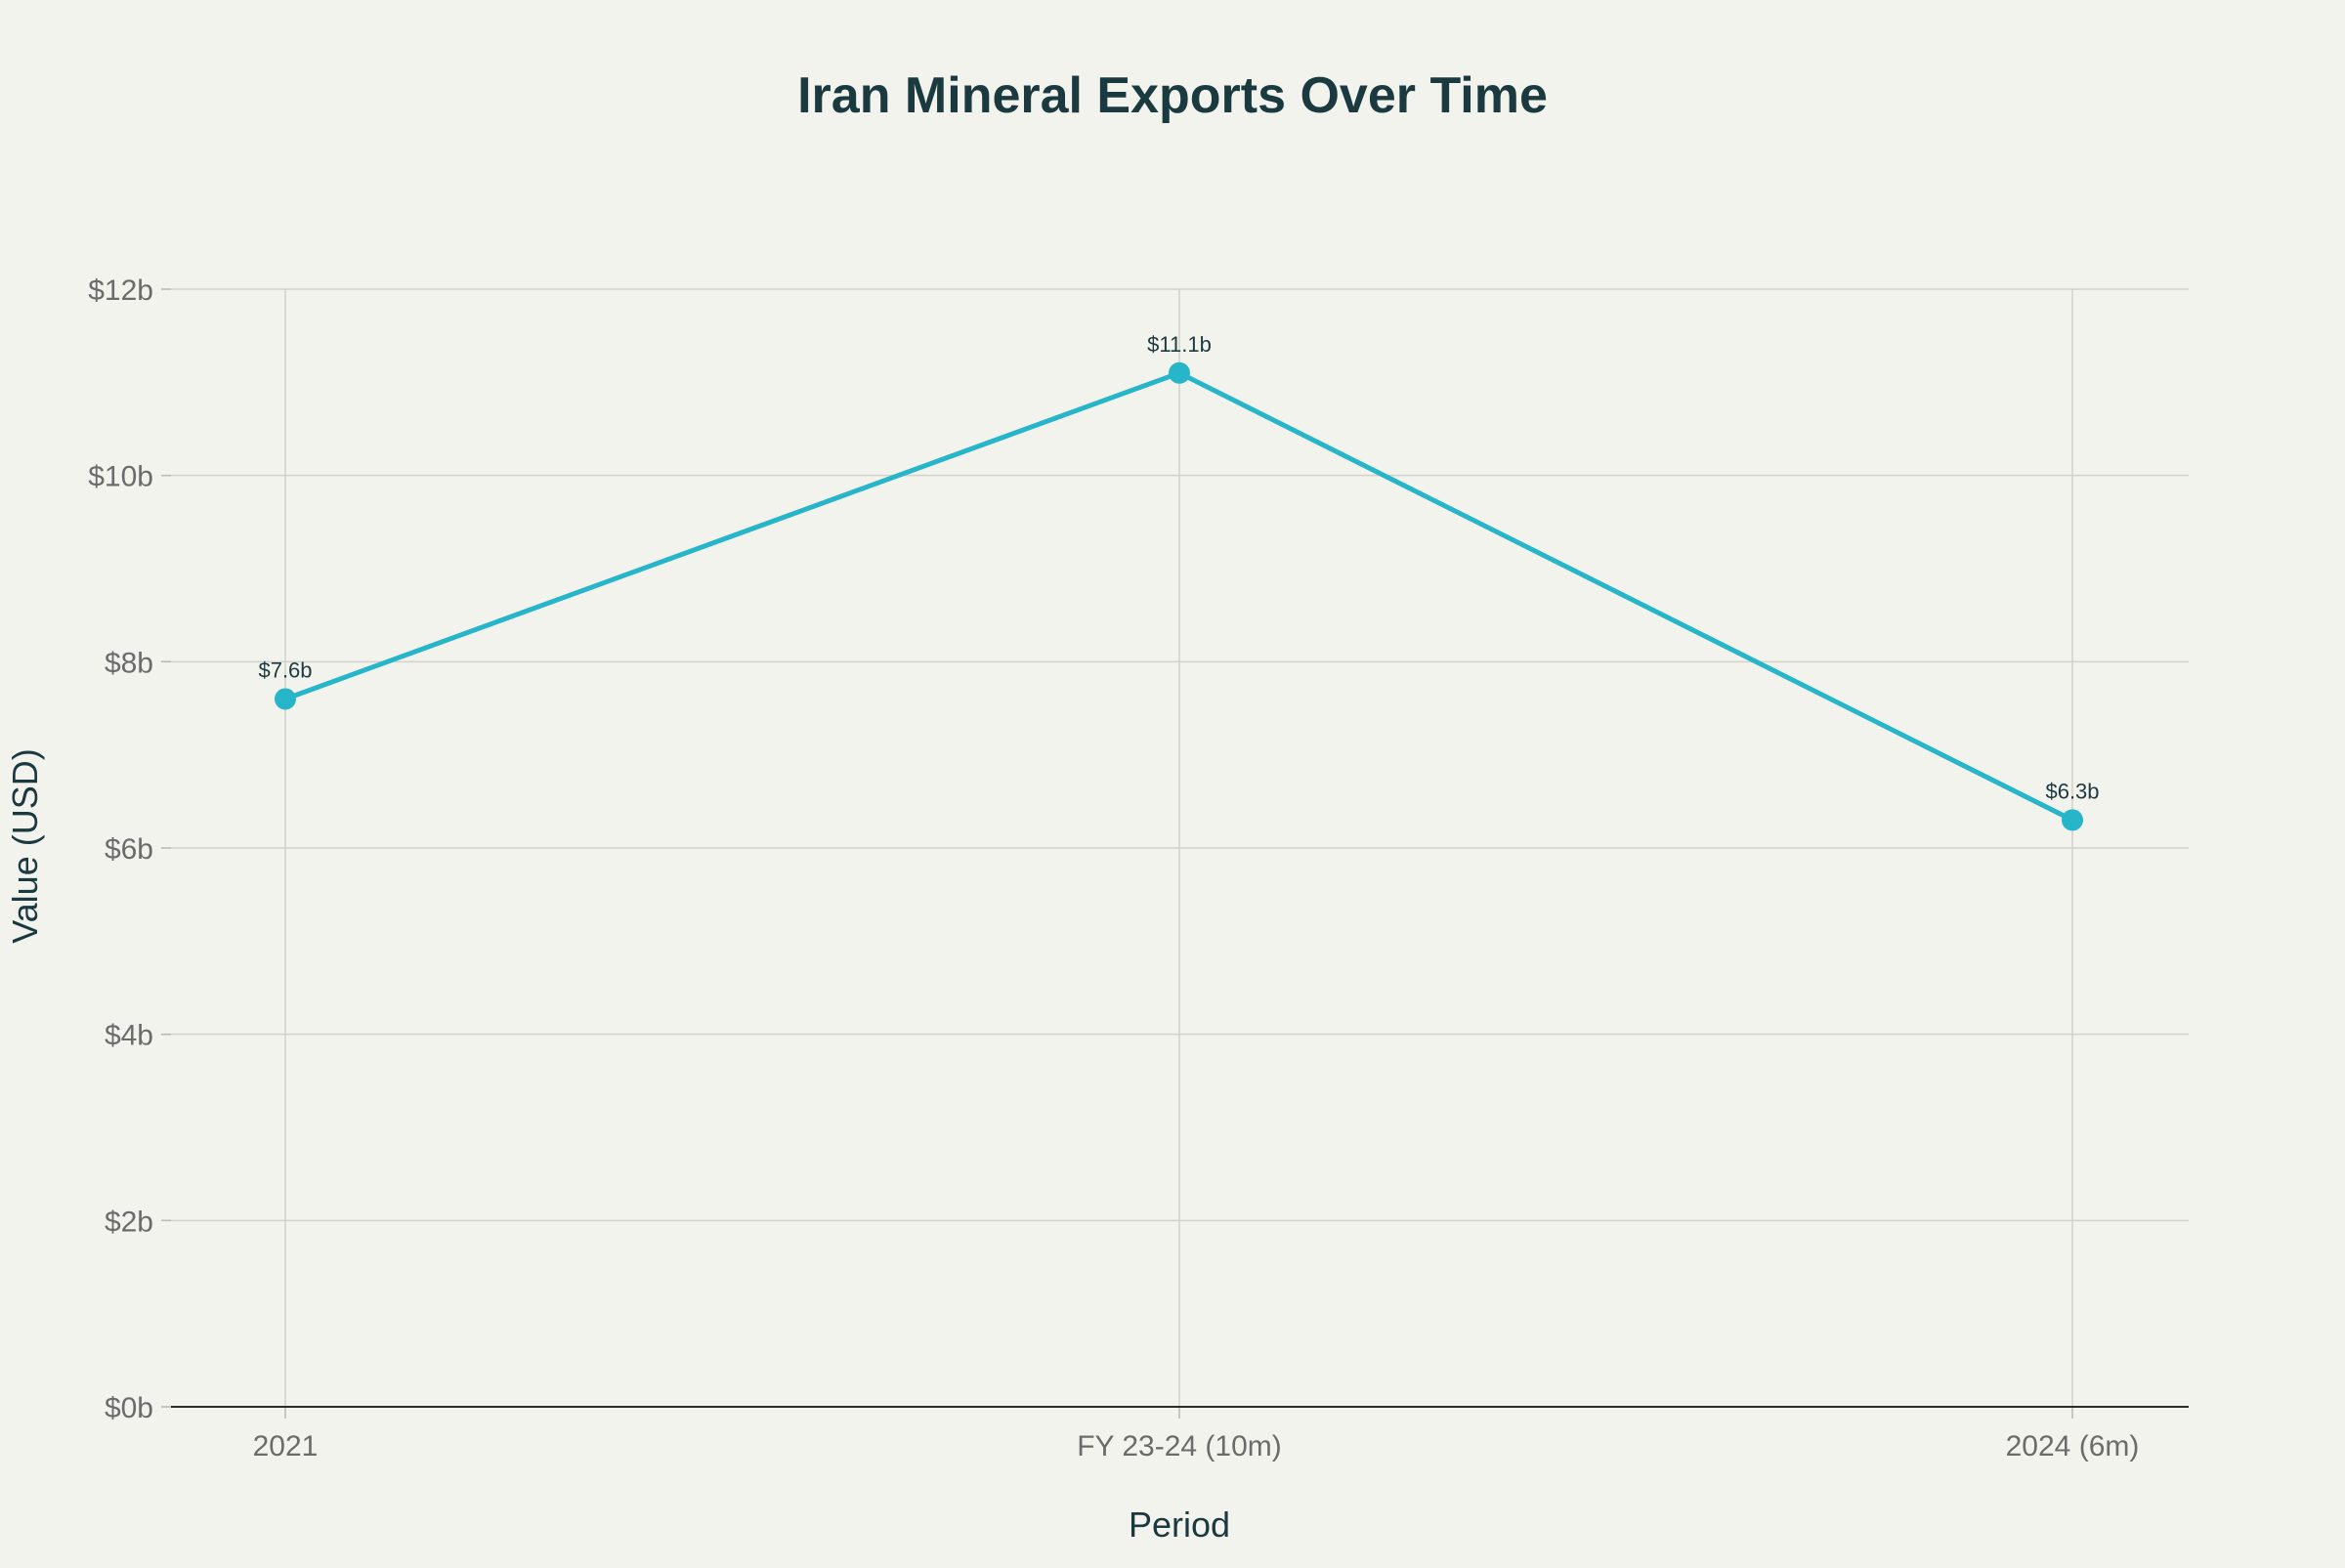  I want to click on data-label: $7.6b, so click(285, 669).